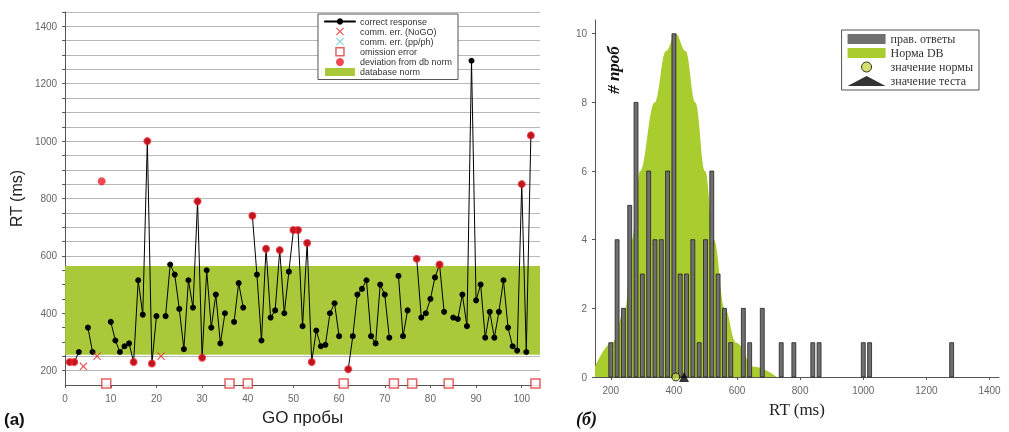  What do you see at coordinates (111, 398) in the screenshot?
I see `x-tick-label: 10` at bounding box center [111, 398].